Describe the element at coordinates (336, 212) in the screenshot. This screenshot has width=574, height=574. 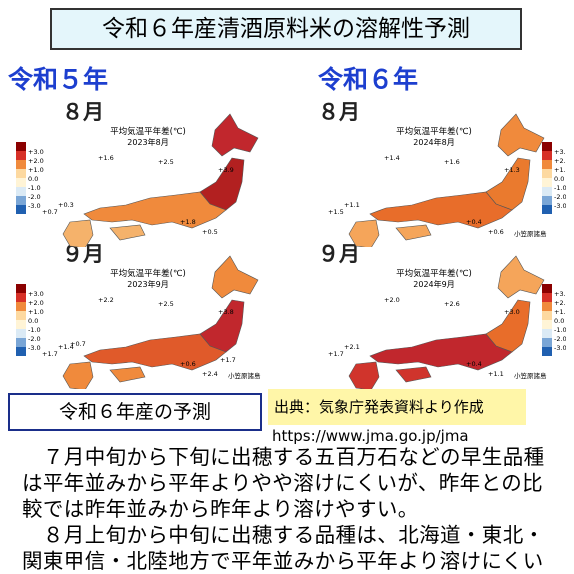
I see `map-annotation: +1.5` at that location.